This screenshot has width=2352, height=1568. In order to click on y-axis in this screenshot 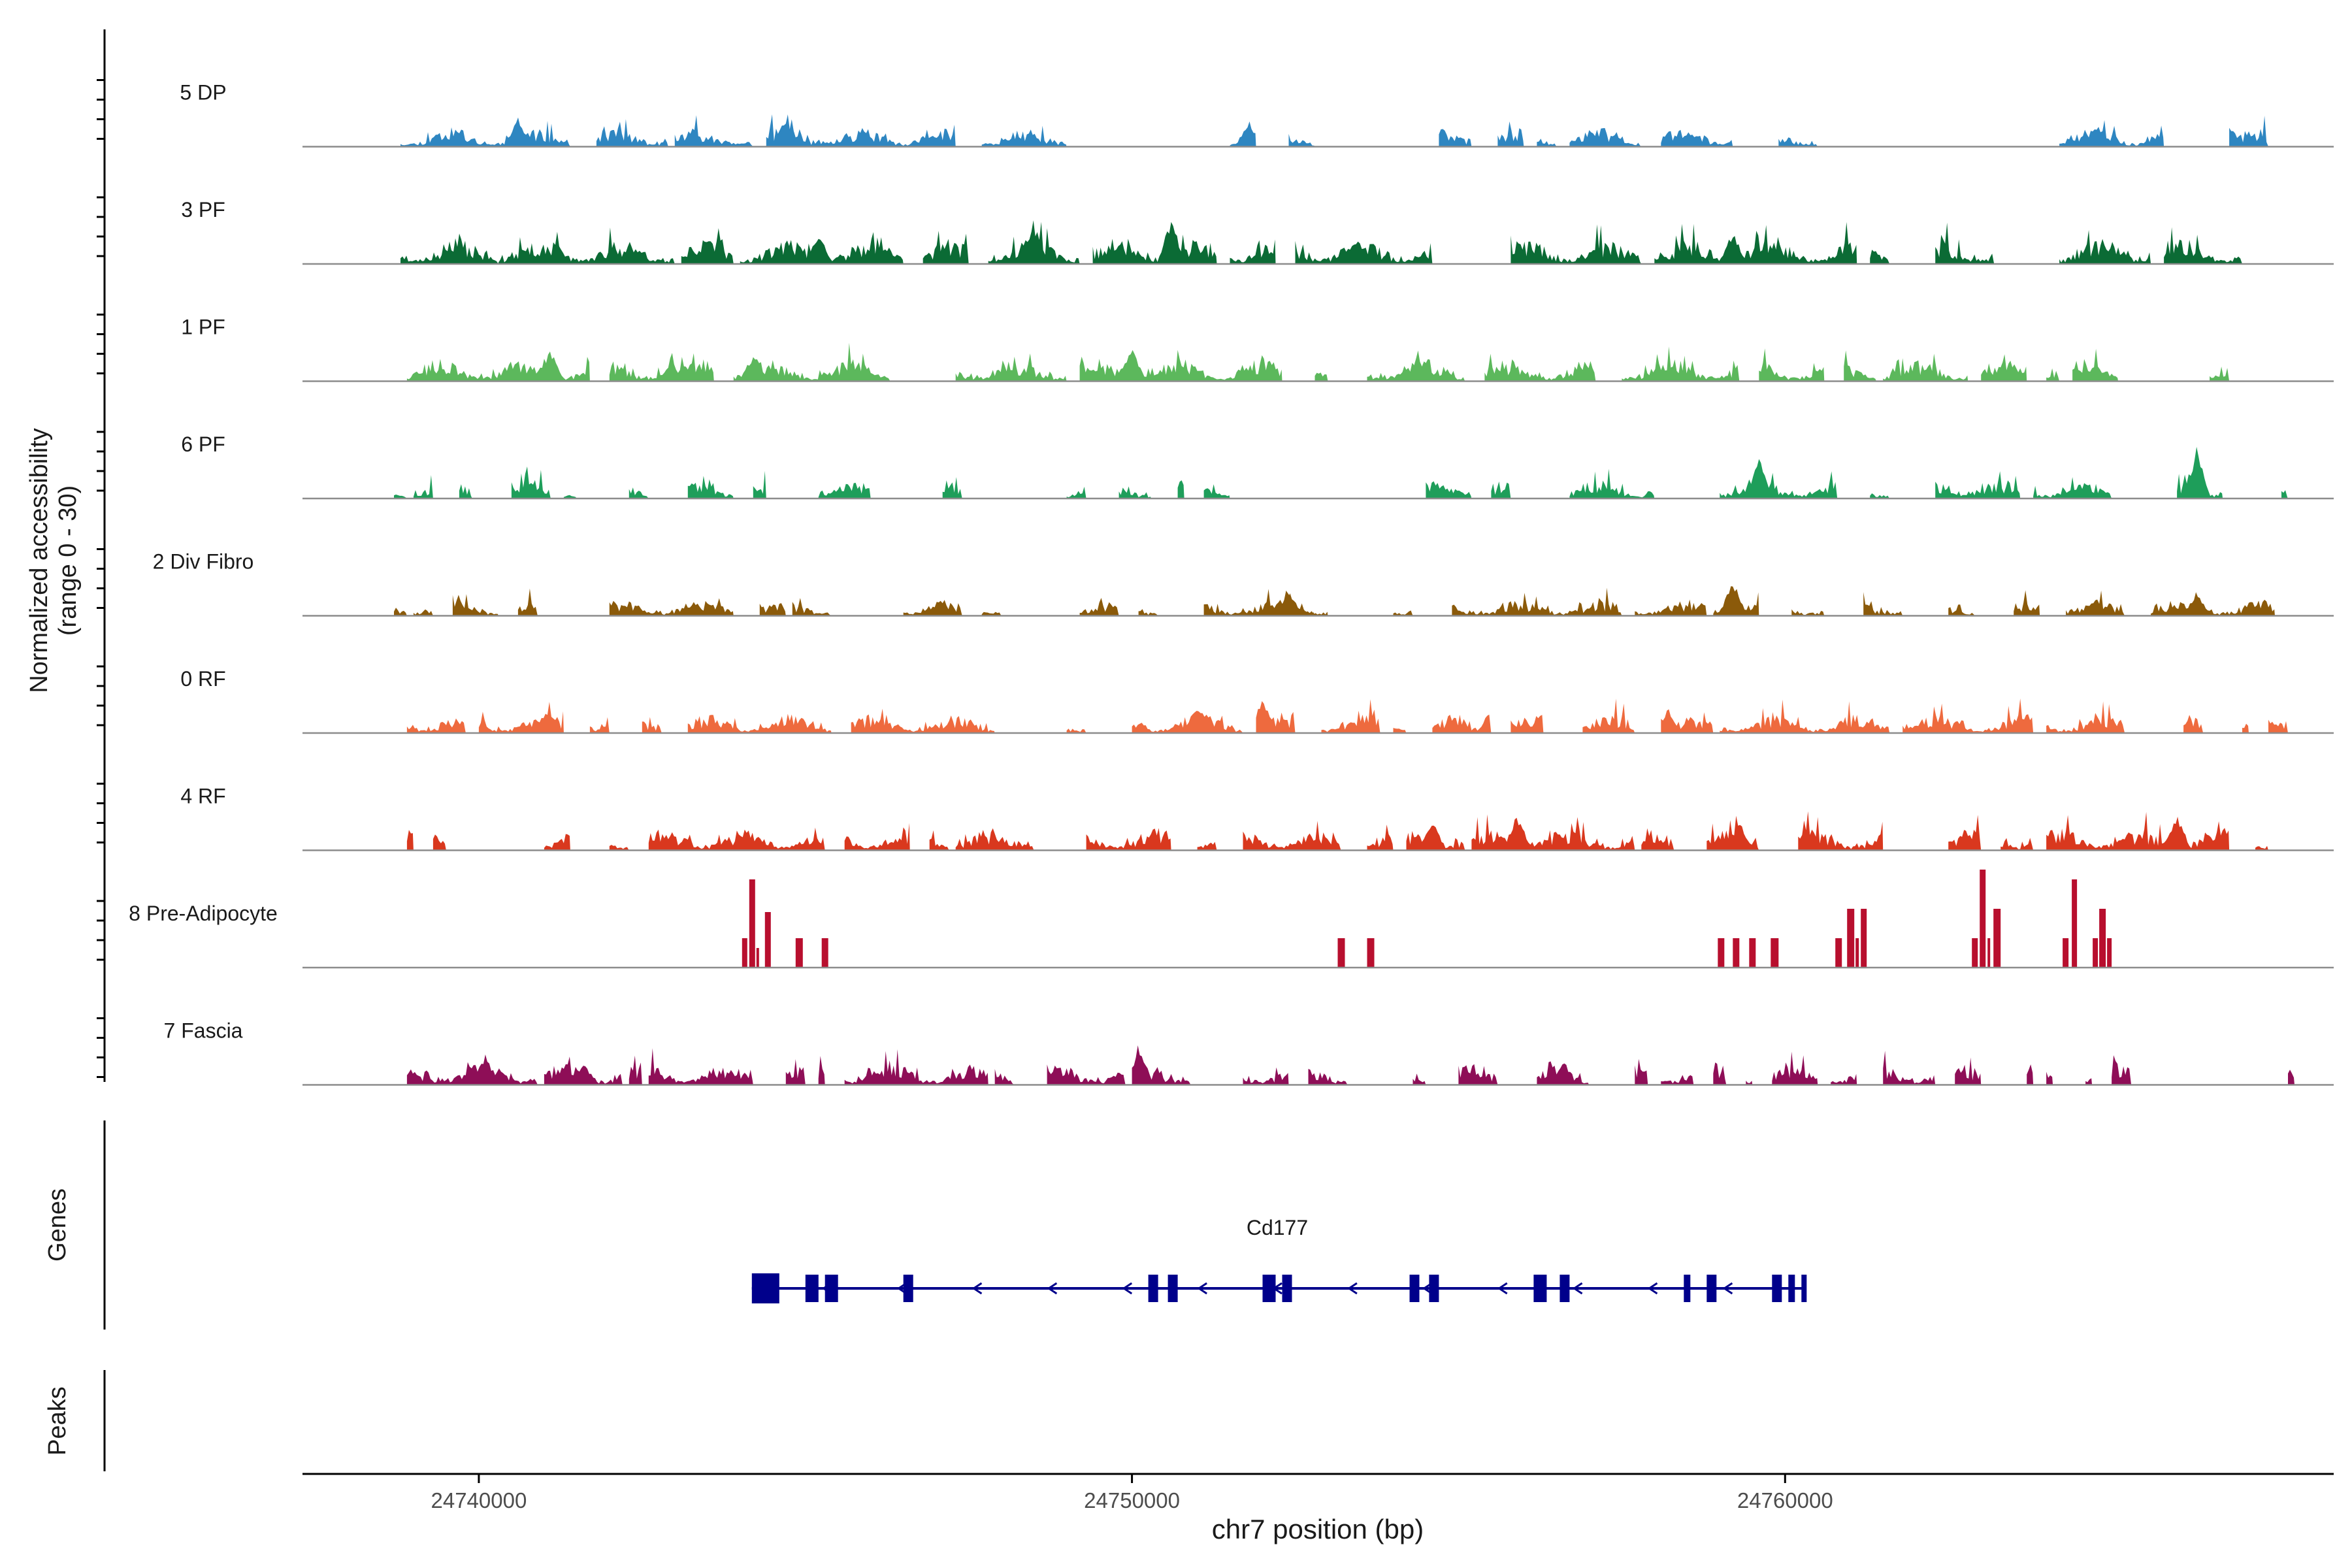, I will do `click(101, 555)`.